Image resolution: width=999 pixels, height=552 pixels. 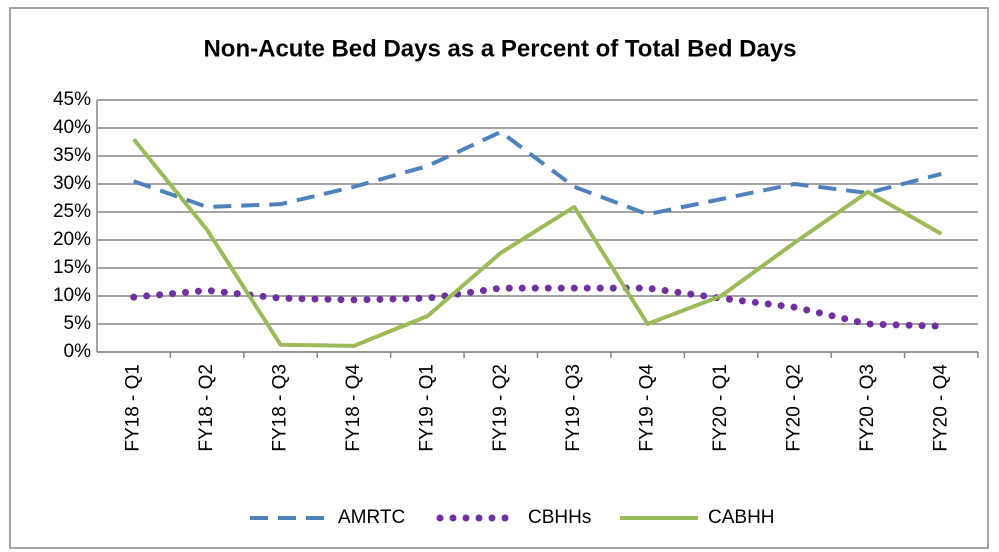 I want to click on y-tick-label: 25%, so click(x=72, y=211).